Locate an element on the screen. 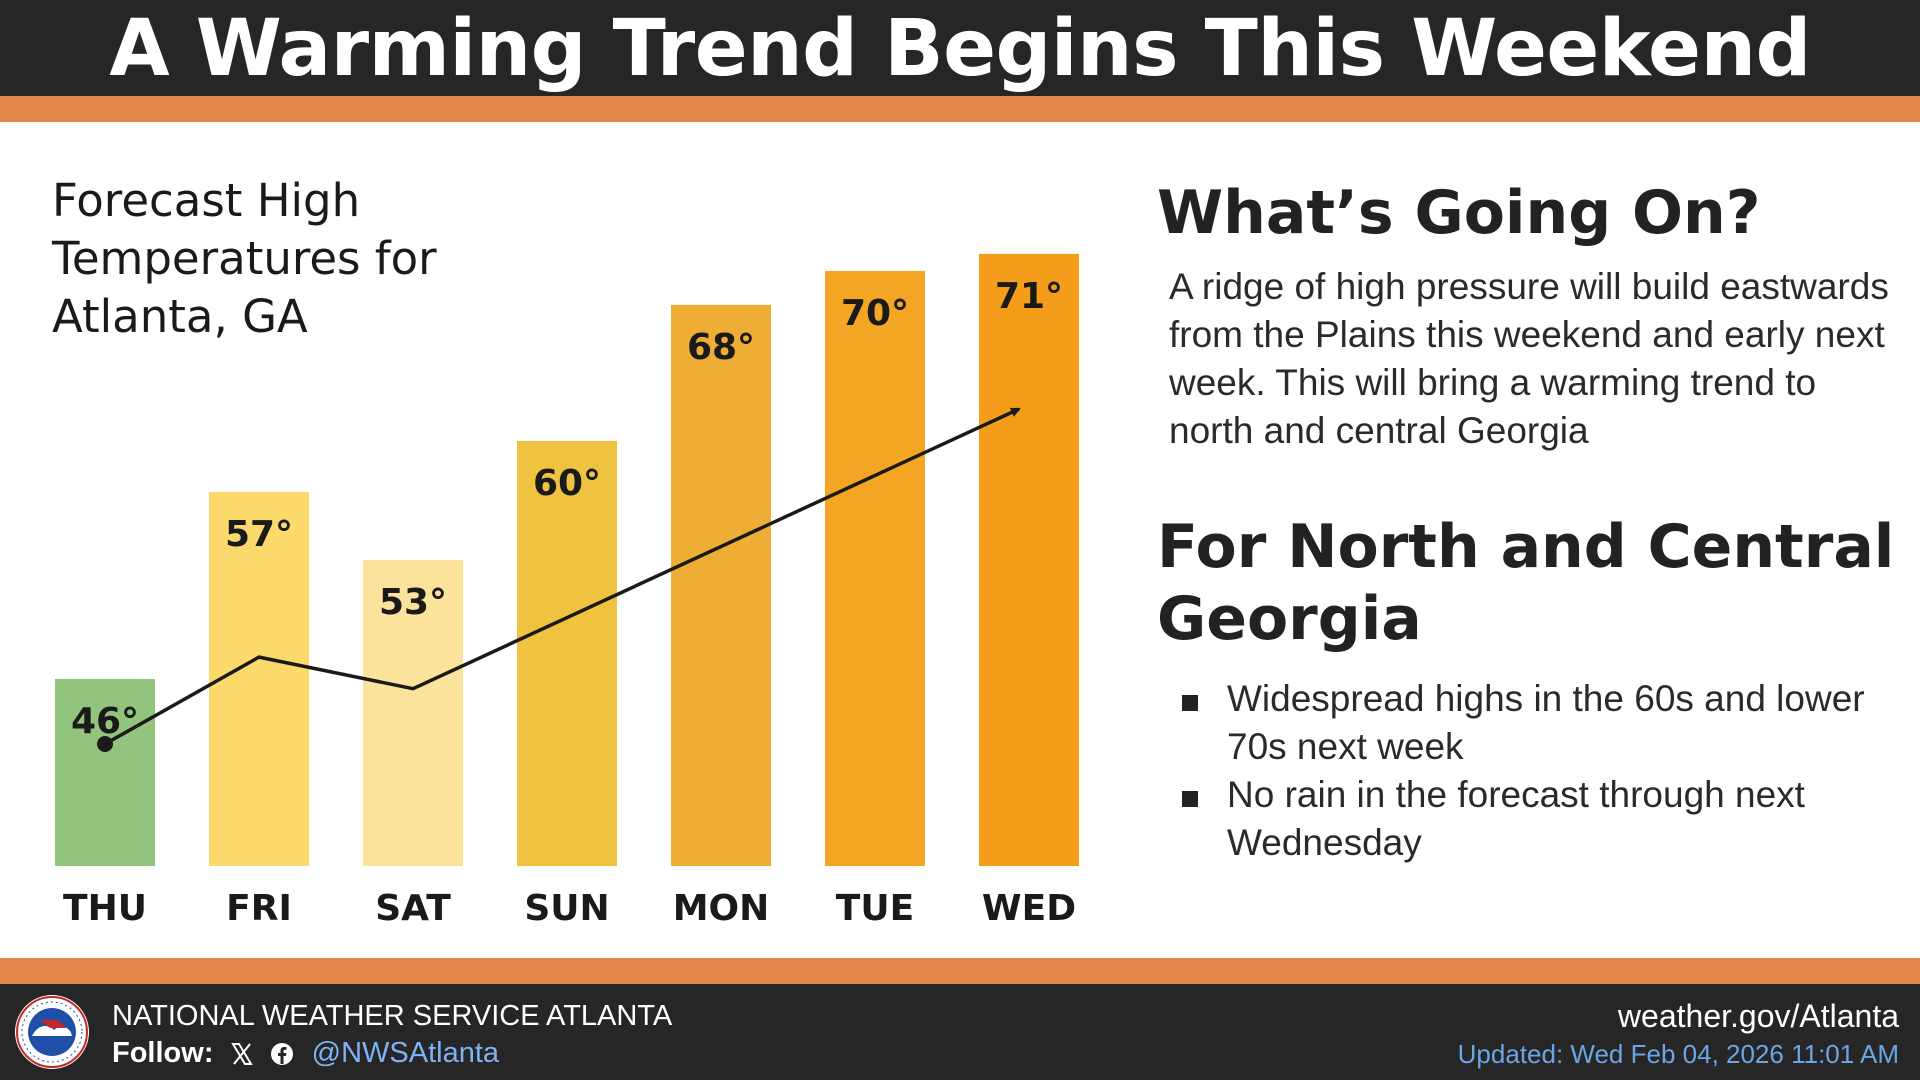  accent-stripe-top is located at coordinates (960, 109).